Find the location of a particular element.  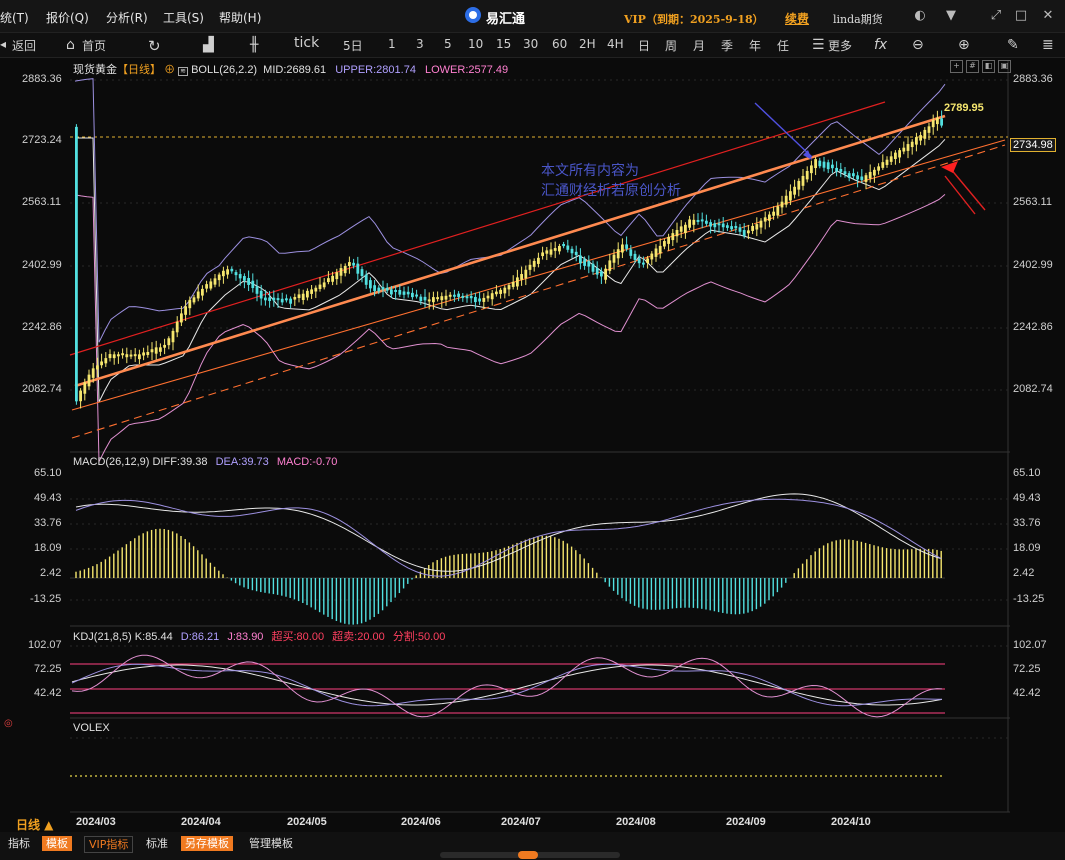

target-icon: ◎ is located at coordinates (8, 723).